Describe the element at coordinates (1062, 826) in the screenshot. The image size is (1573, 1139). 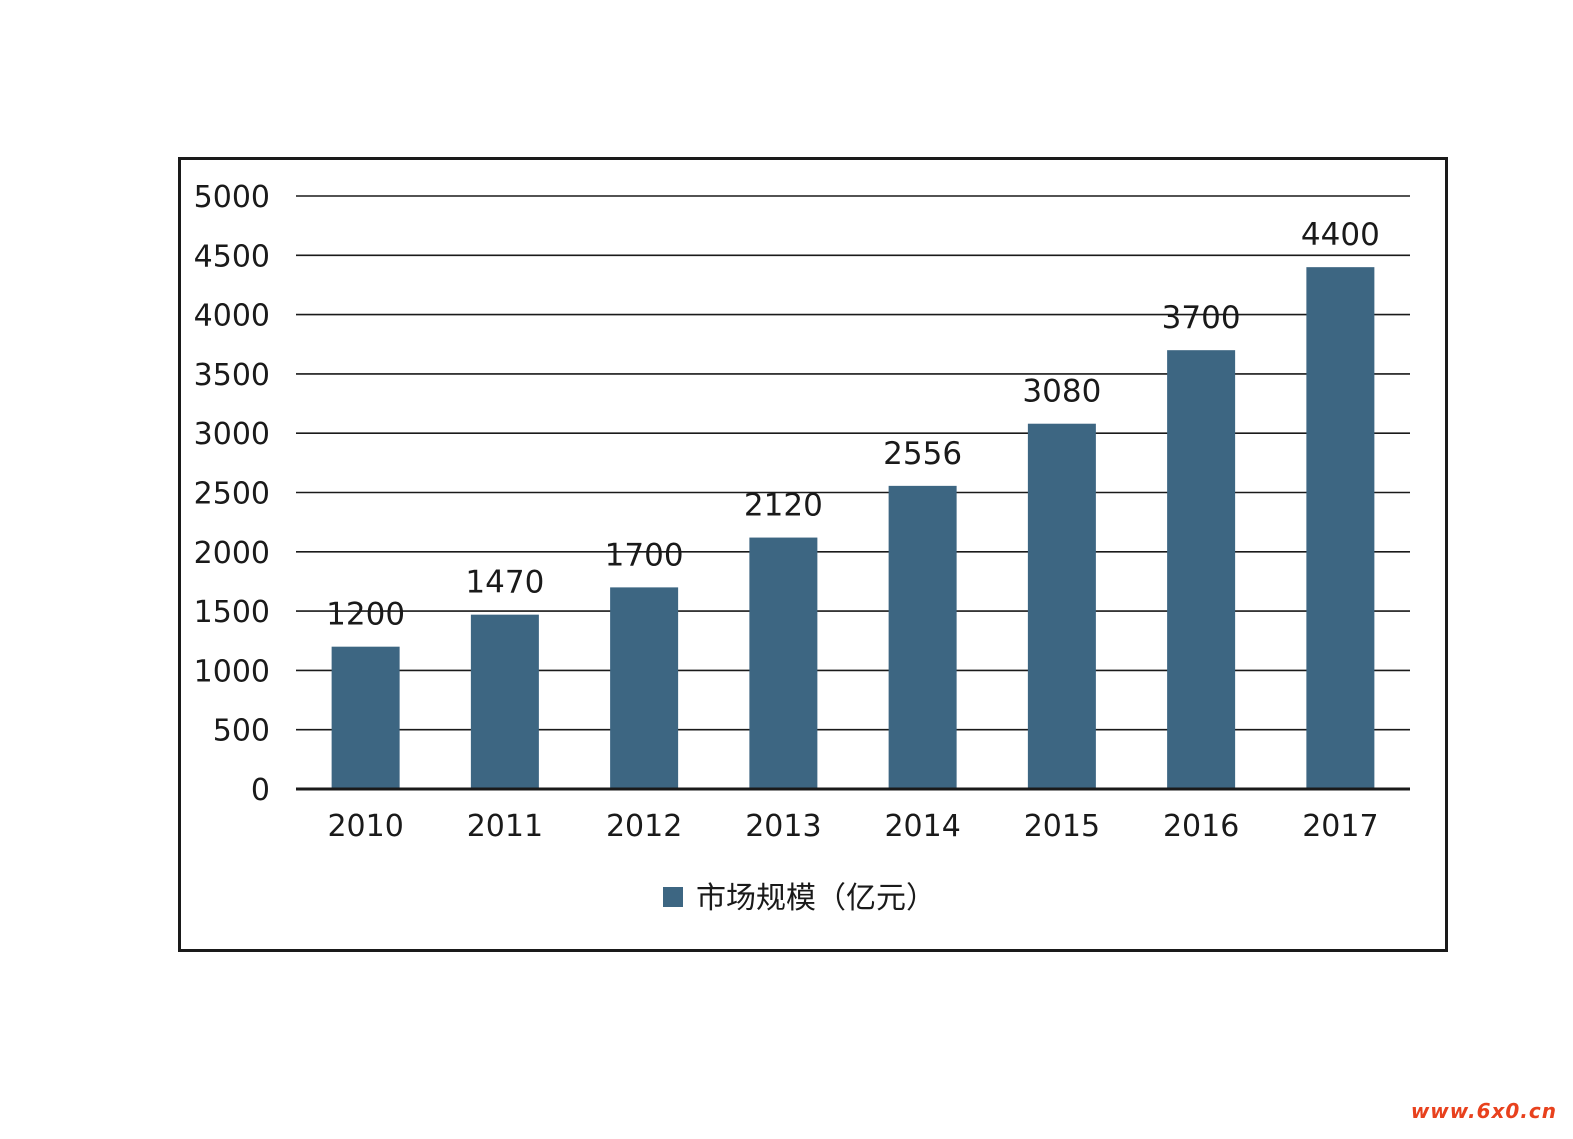
I see `x-tick-label: 2015` at that location.